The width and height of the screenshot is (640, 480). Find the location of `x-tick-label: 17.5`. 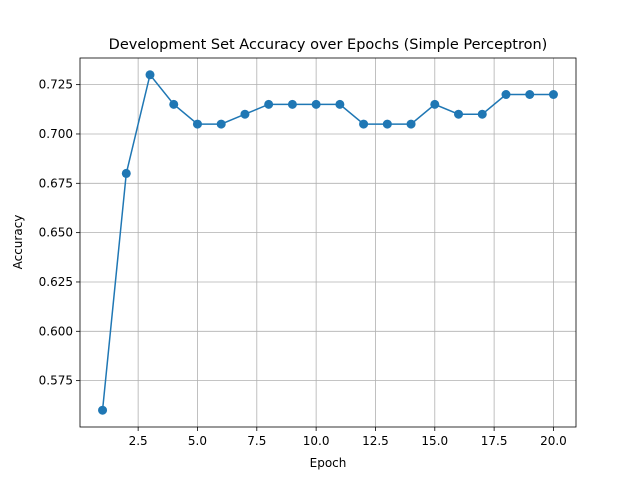

x-tick-label: 17.5 is located at coordinates (494, 441).